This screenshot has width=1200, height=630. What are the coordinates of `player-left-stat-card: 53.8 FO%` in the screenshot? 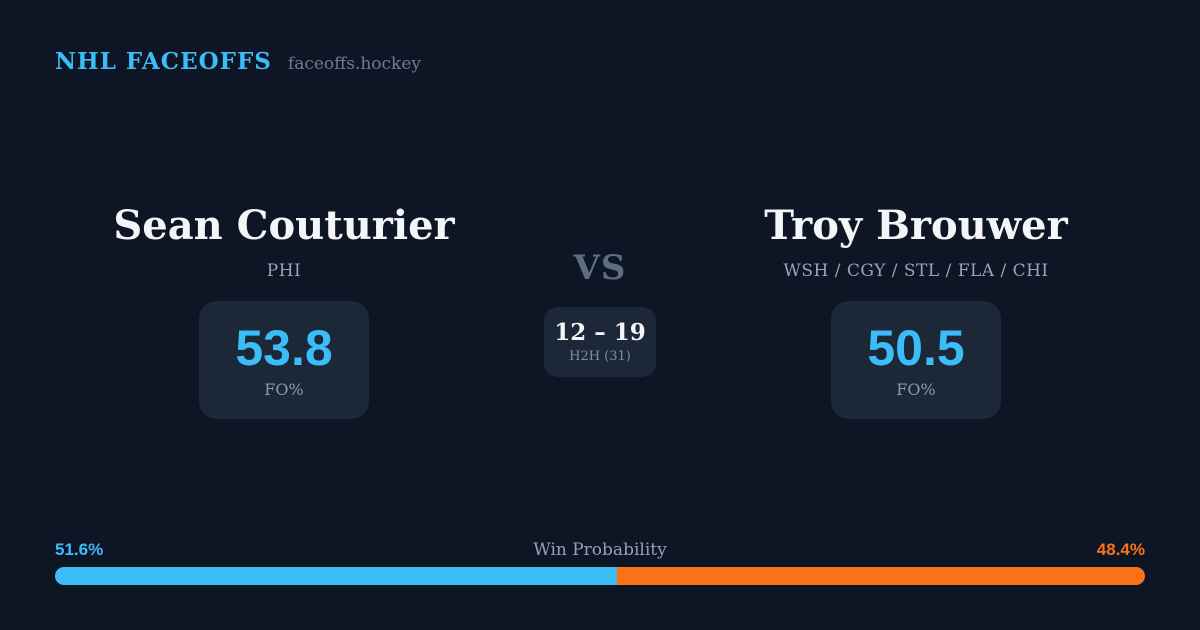 It's located at (284, 360).